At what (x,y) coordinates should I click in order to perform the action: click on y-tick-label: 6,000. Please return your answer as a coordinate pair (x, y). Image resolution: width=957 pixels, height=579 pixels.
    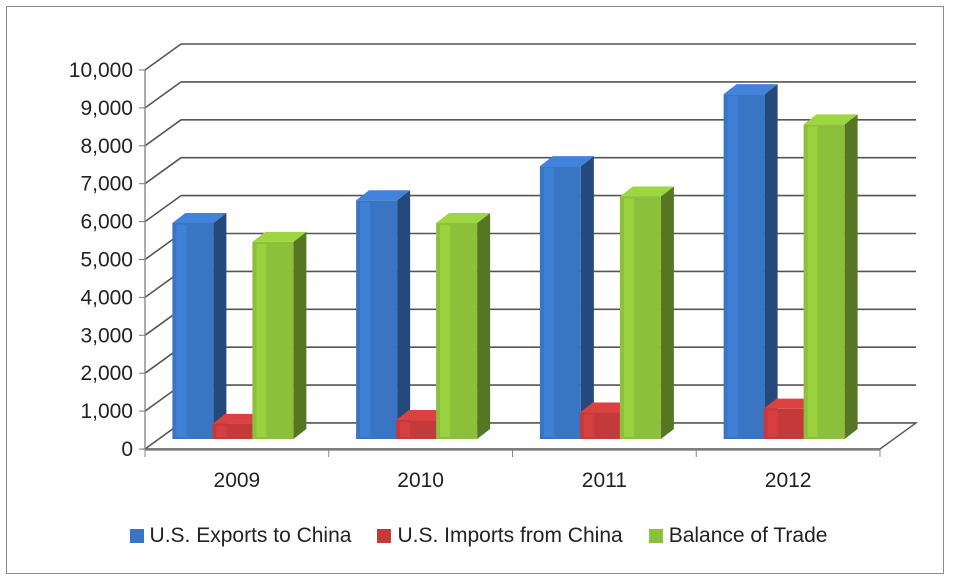
    Looking at the image, I should click on (106, 222).